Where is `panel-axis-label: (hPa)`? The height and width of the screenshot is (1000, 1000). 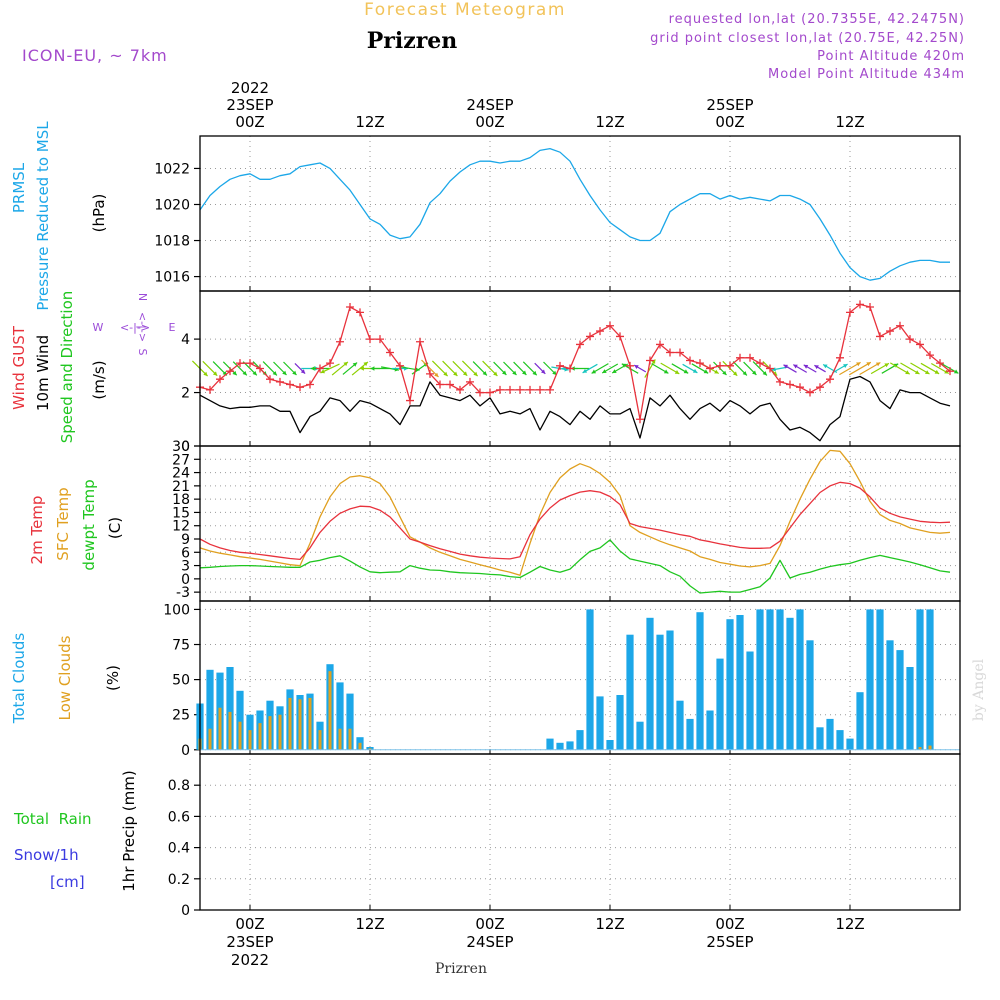
panel-axis-label: (hPa) is located at coordinates (99, 213).